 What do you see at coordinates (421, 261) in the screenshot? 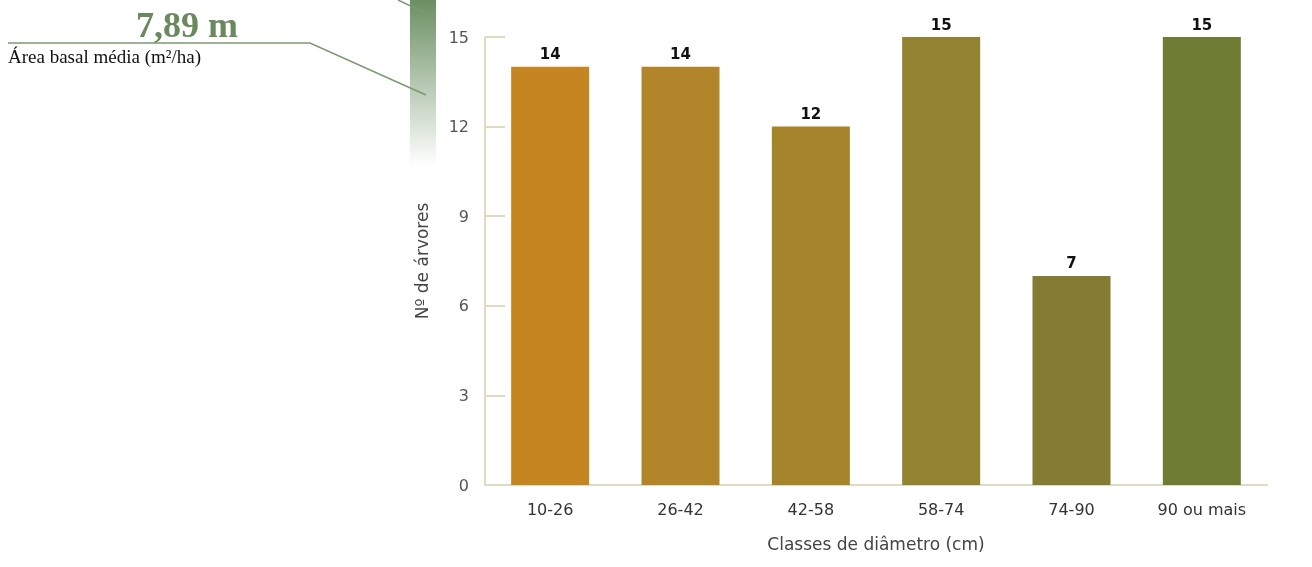
I see `y-axis-title: Nº de árvores` at bounding box center [421, 261].